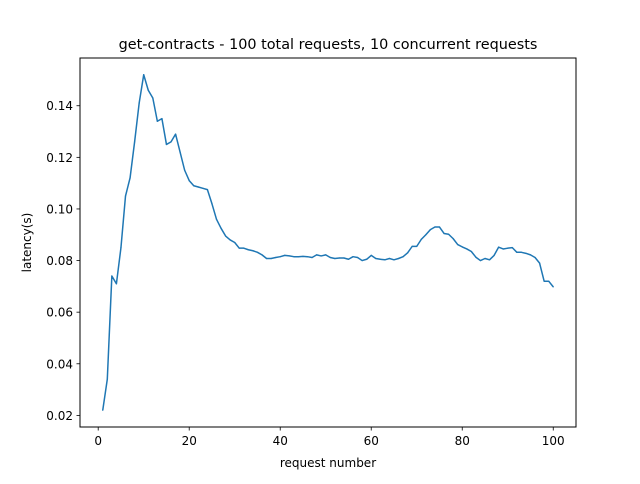 Image resolution: width=640 pixels, height=484 pixels. I want to click on y-tick-label: 0.14, so click(59, 106).